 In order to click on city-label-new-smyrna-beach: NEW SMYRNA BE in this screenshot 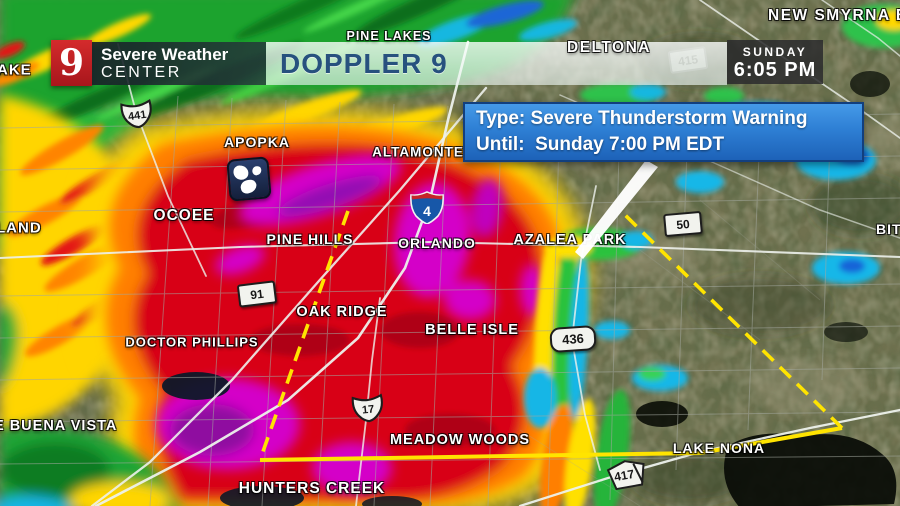, I will do `click(834, 15)`.